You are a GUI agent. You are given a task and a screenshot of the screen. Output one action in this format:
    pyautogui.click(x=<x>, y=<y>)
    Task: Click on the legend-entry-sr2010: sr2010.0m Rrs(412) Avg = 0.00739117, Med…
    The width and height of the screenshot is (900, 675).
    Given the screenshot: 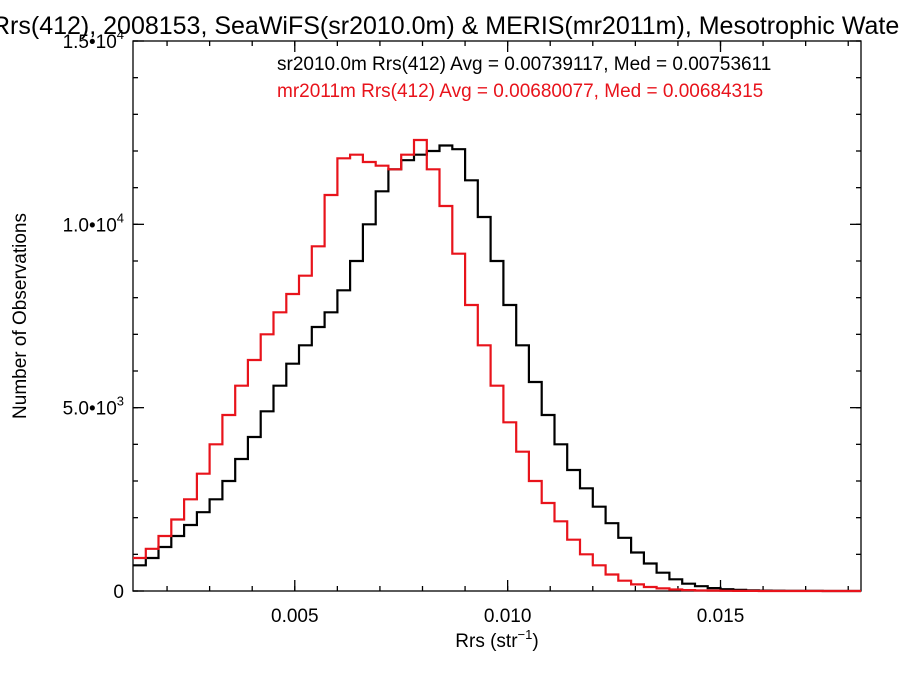 What is the action you would take?
    pyautogui.click(x=524, y=64)
    